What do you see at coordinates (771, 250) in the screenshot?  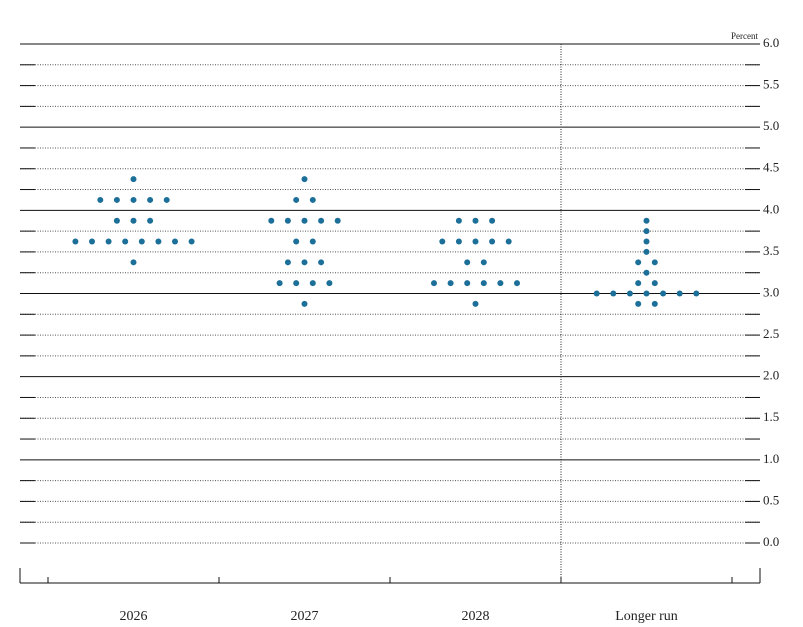 I see `y-tick-label: 3.5` at bounding box center [771, 250].